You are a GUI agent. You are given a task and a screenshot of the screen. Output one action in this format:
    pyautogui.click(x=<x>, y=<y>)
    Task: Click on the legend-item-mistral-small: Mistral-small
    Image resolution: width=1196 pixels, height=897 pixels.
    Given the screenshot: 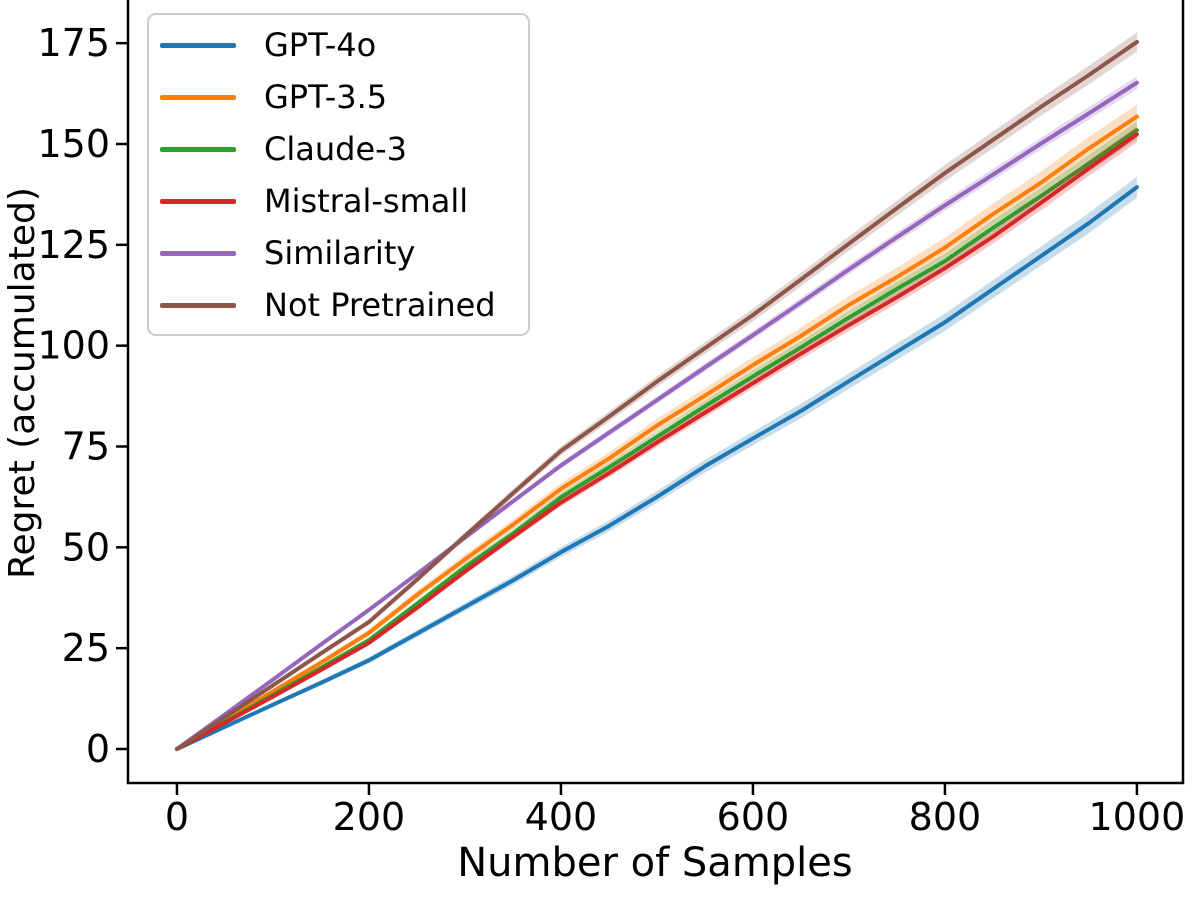 What is the action you would take?
    pyautogui.click(x=344, y=201)
    